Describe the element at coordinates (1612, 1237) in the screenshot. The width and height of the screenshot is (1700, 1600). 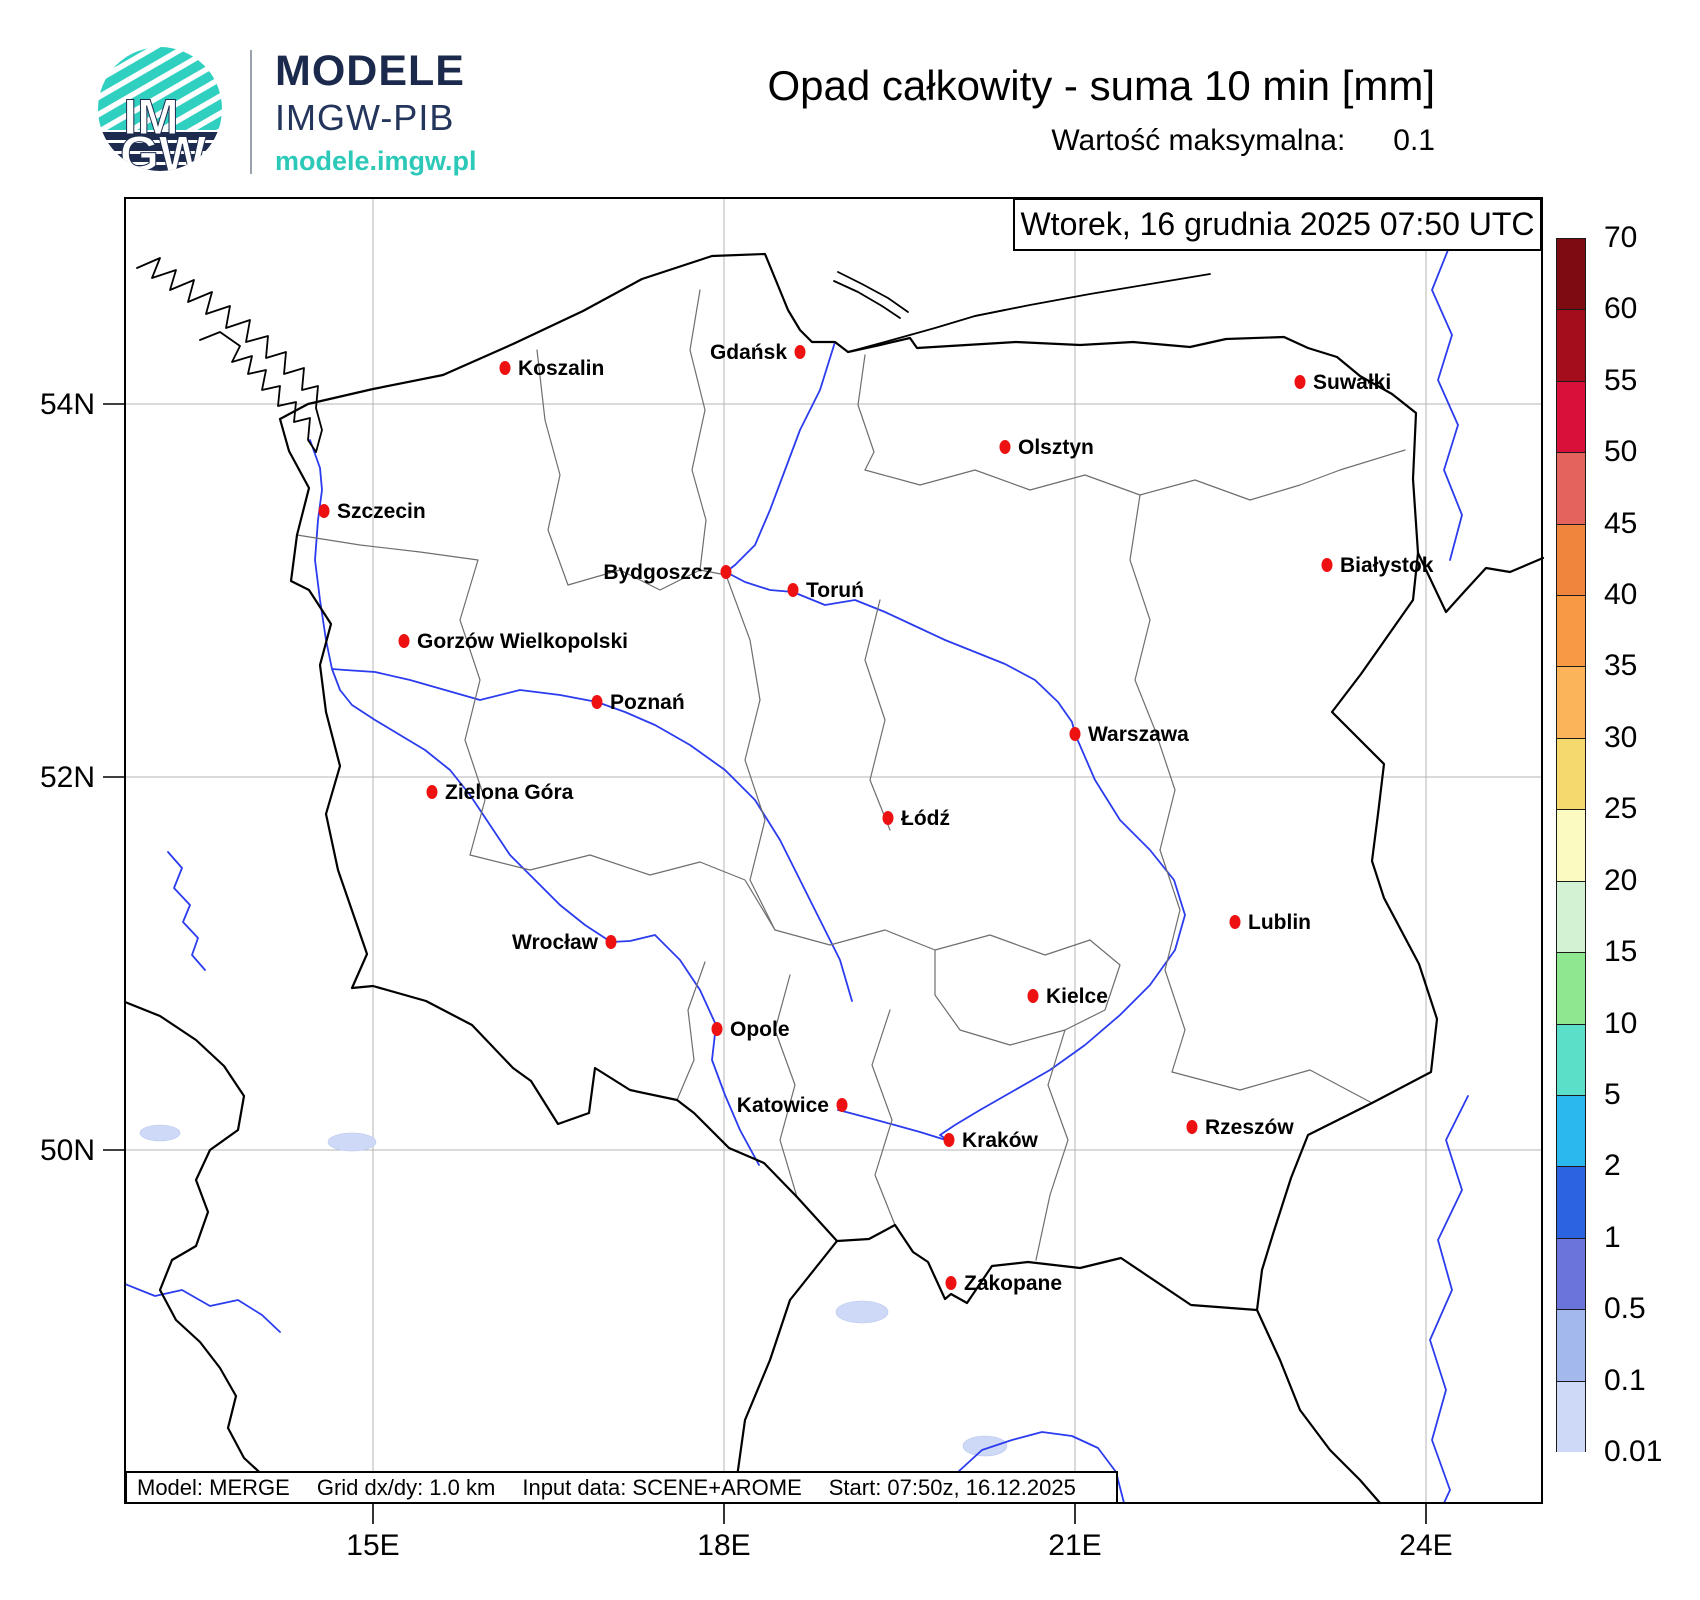
I see `colorbar-label: 1` at that location.